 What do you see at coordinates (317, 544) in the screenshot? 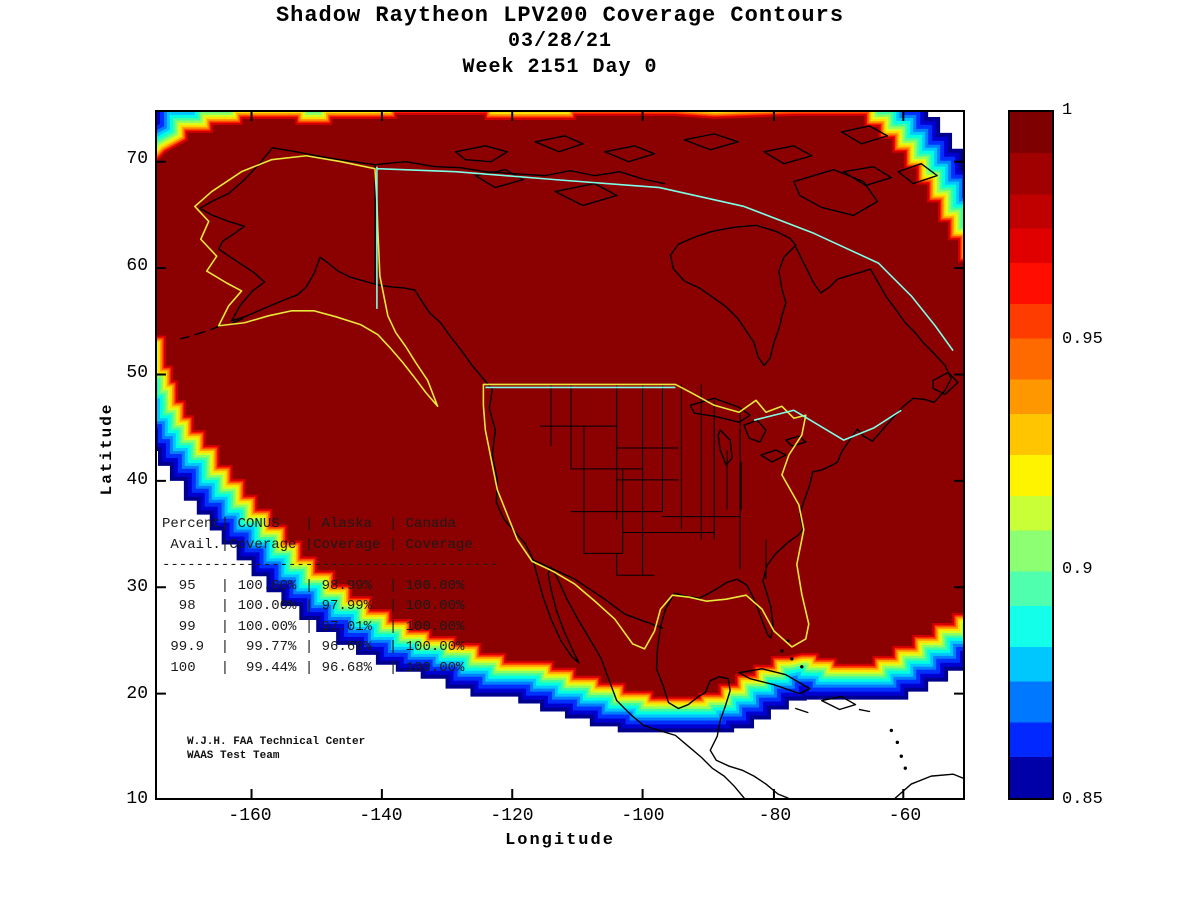
I see `table-header-2: Avail.|Coverage |Coverage | Coverage` at bounding box center [317, 544].